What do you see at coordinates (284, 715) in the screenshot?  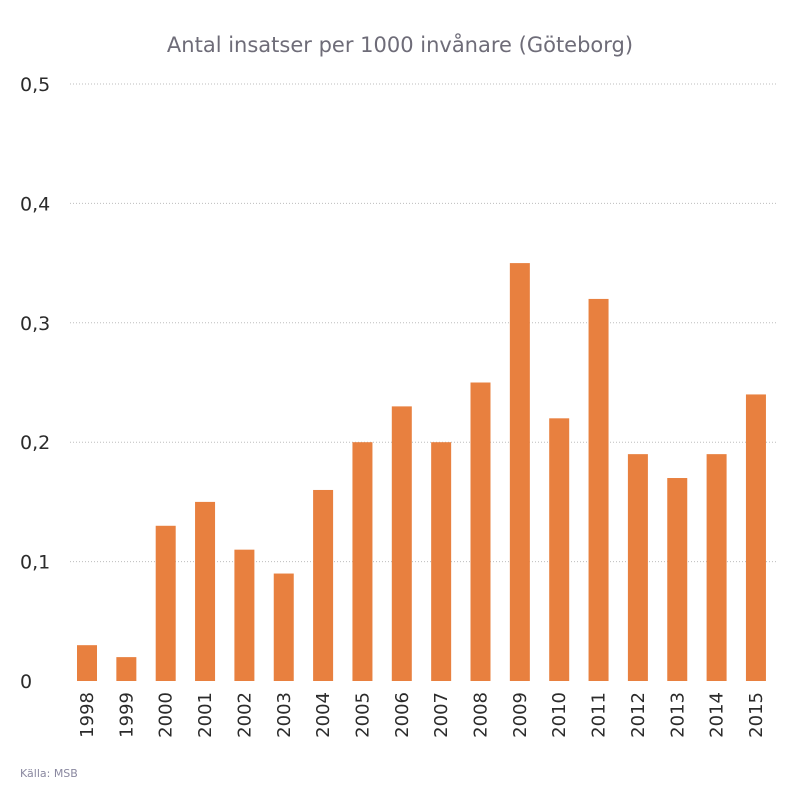 I see `x-tick-label-2003: 2003` at bounding box center [284, 715].